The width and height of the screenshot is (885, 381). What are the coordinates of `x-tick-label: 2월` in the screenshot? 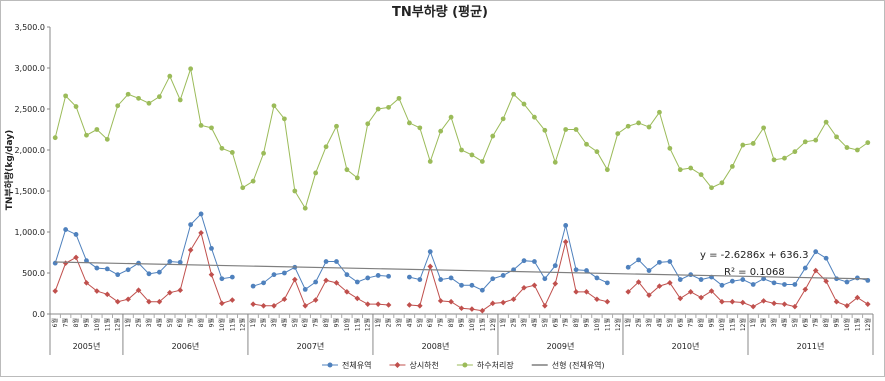 It's located at (514, 322).